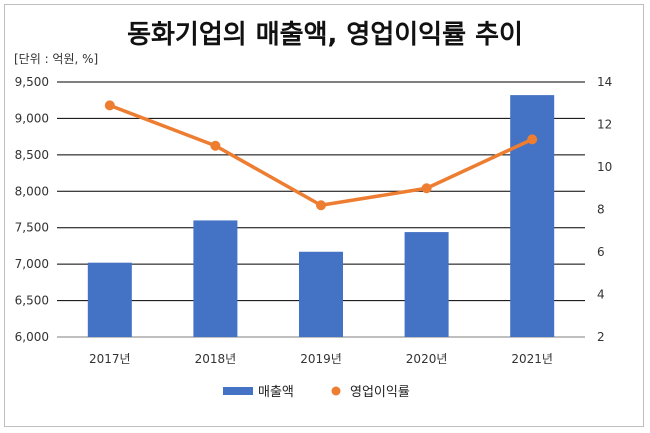 This screenshot has width=650, height=433. Describe the element at coordinates (32, 82) in the screenshot. I see `left-tick-label: 9,500` at that location.